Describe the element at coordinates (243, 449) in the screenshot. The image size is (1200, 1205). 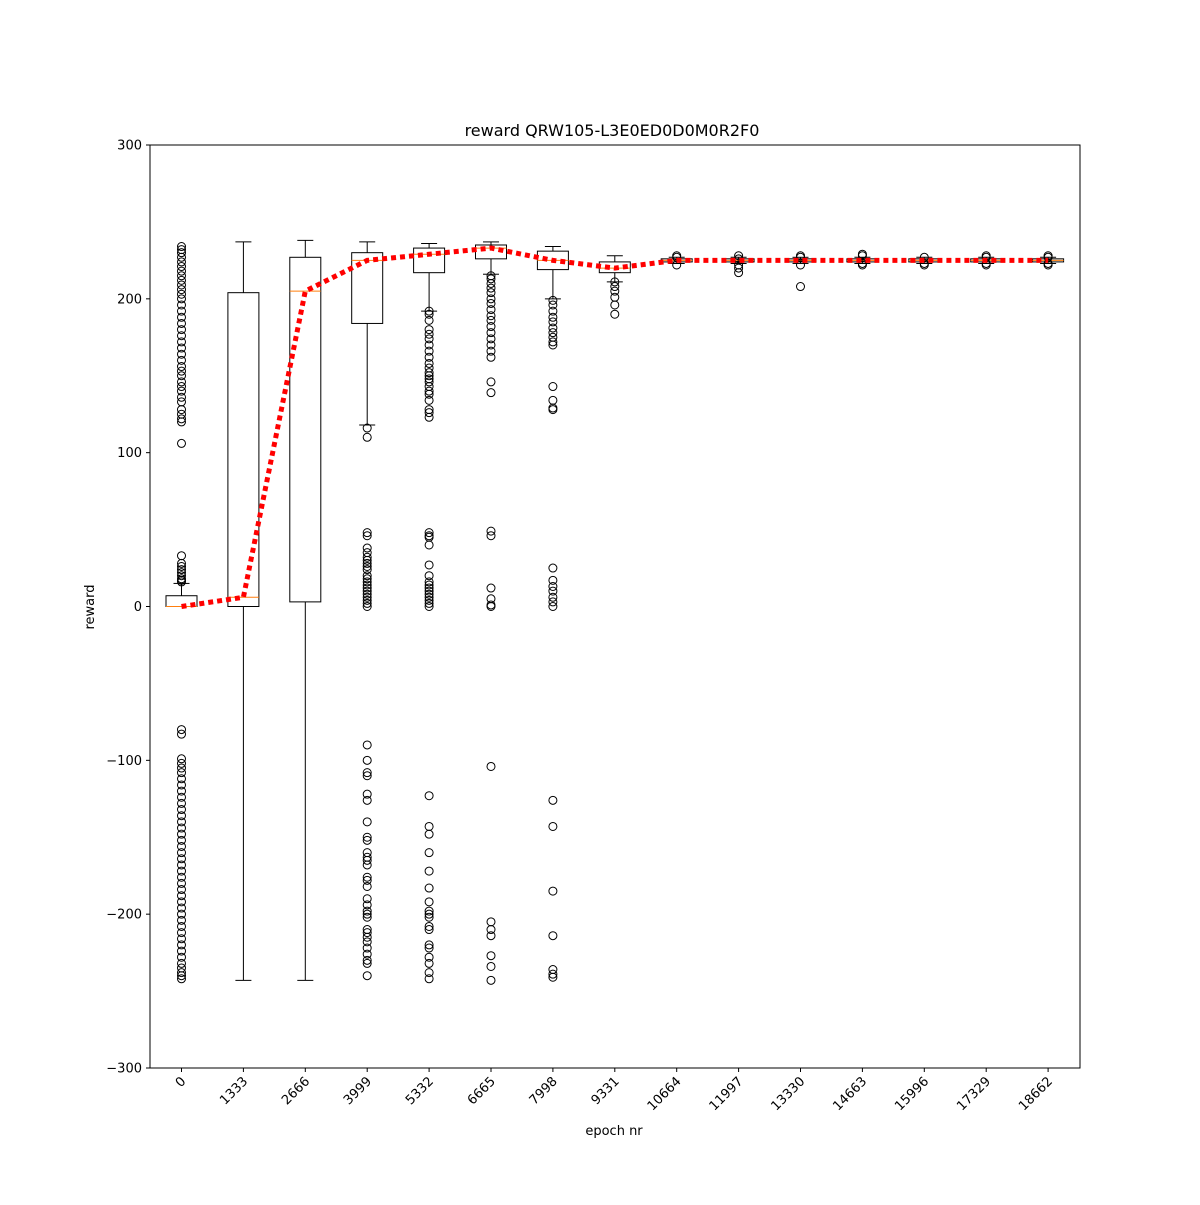
I see `box-iqr` at that location.